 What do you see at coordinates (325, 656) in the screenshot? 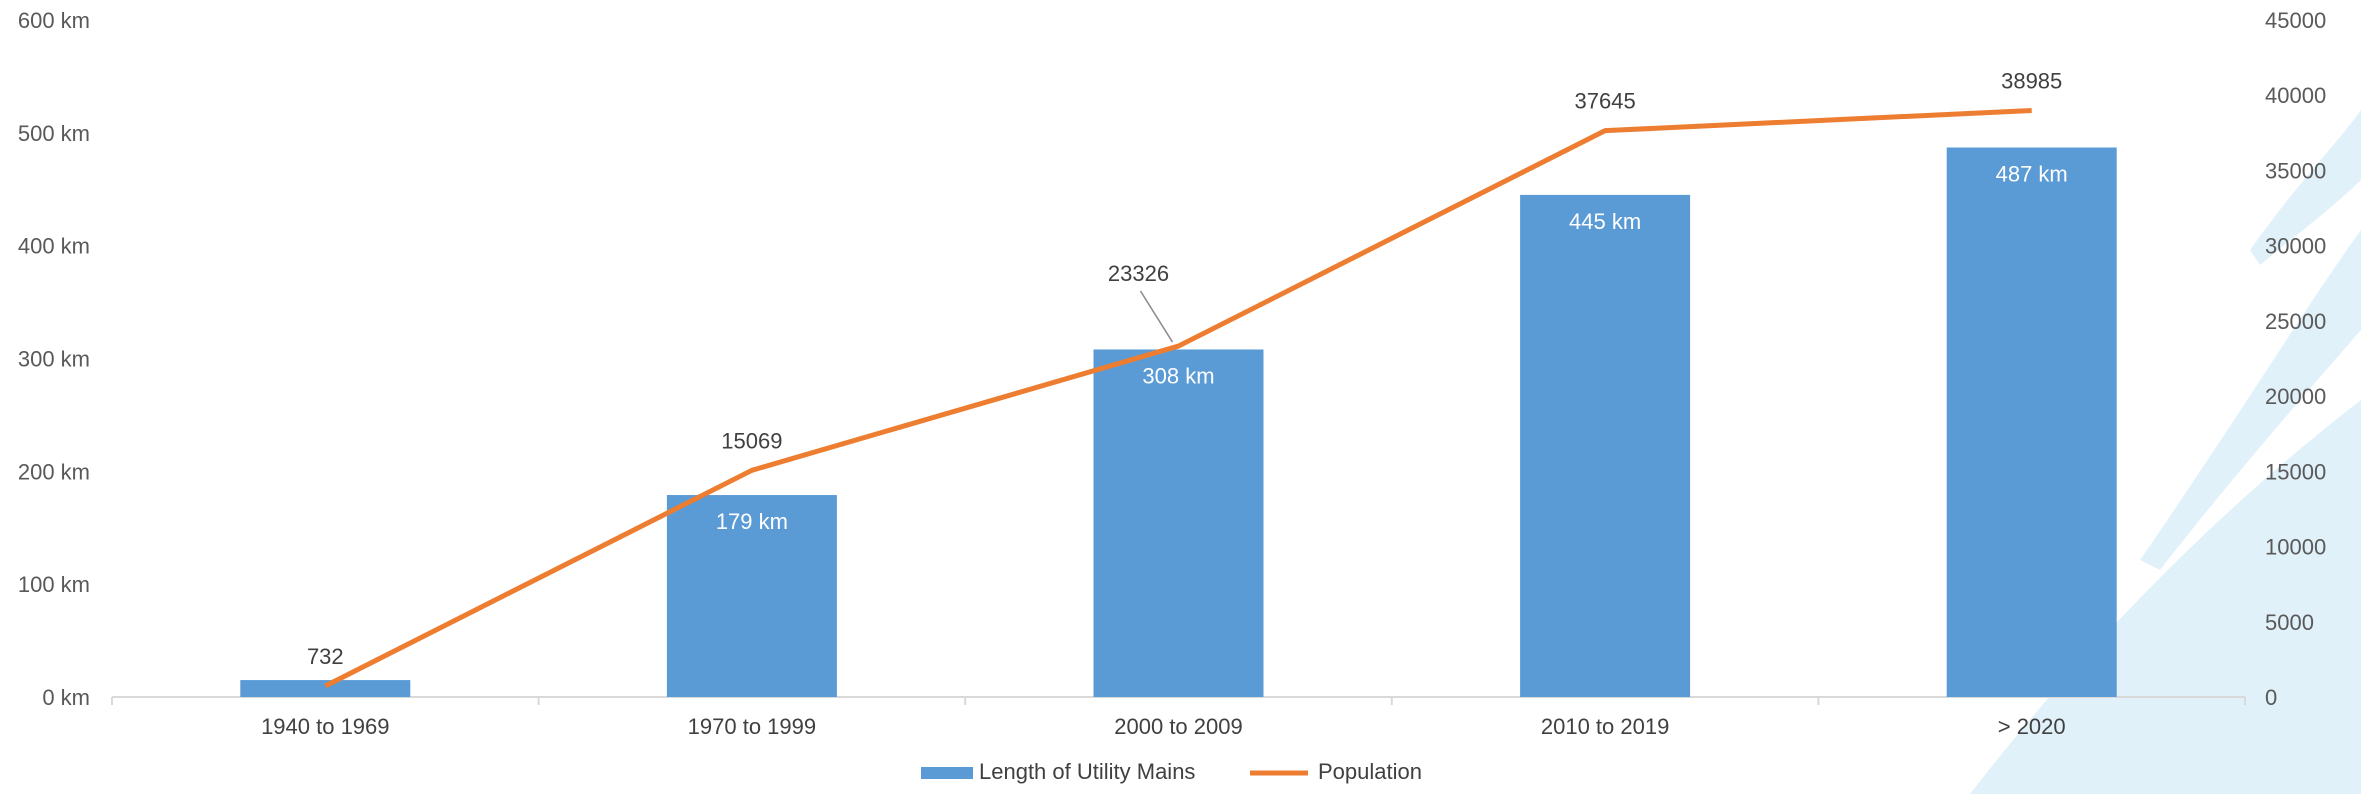
I see `line-data-label: 732` at bounding box center [325, 656].